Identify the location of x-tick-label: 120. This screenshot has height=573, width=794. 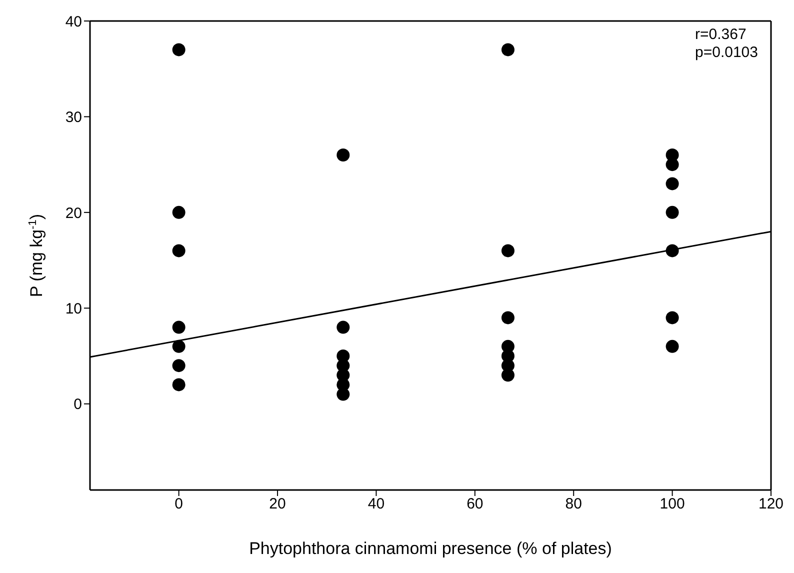
(771, 504).